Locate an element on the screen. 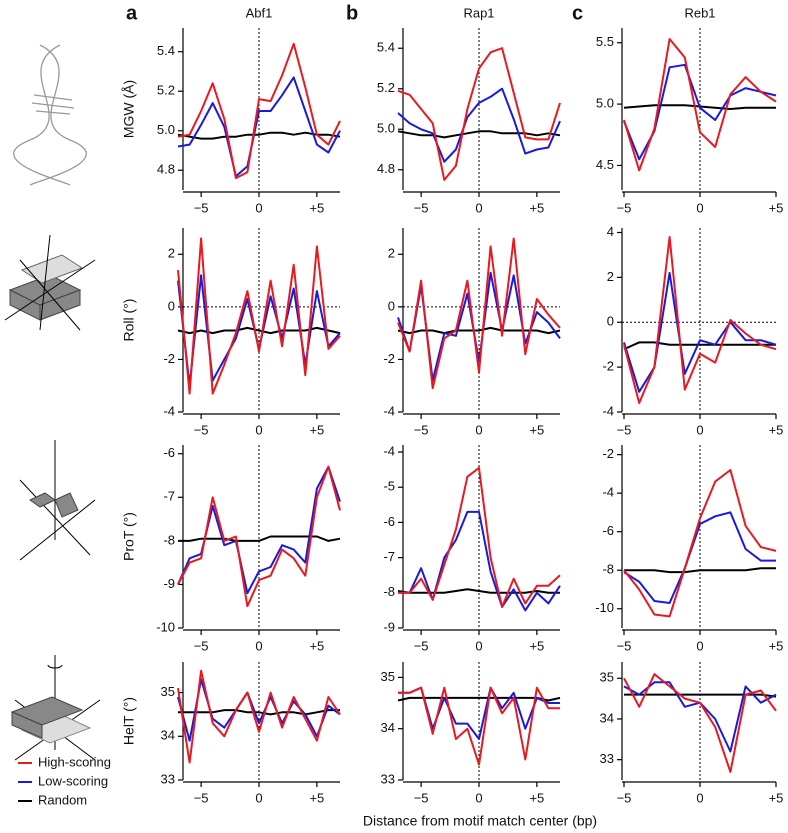 The image size is (788, 833). panel: Rap1 b 4.8 5.0 5.2 5.4 −5 0 +5 is located at coordinates (453, 108).